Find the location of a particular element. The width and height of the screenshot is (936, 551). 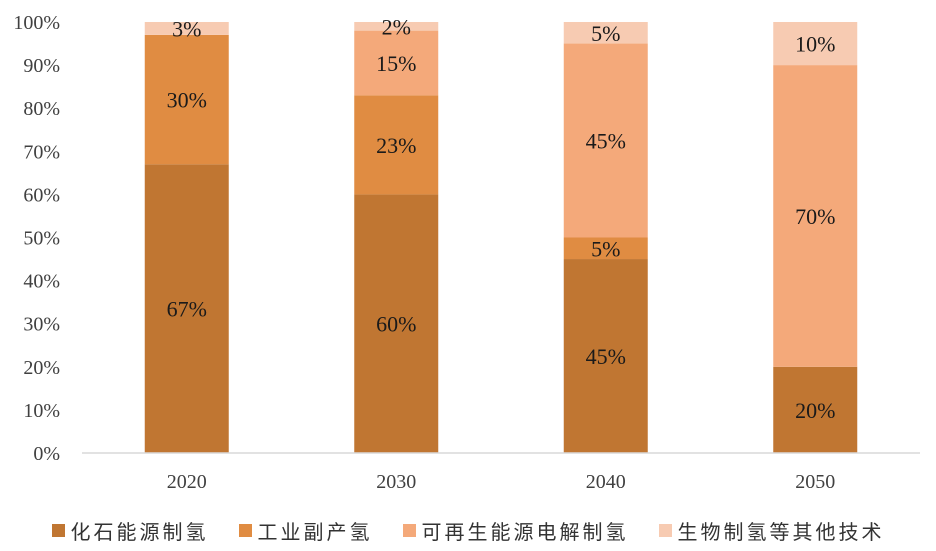

y-tick-label: 10% is located at coordinates (41, 411).